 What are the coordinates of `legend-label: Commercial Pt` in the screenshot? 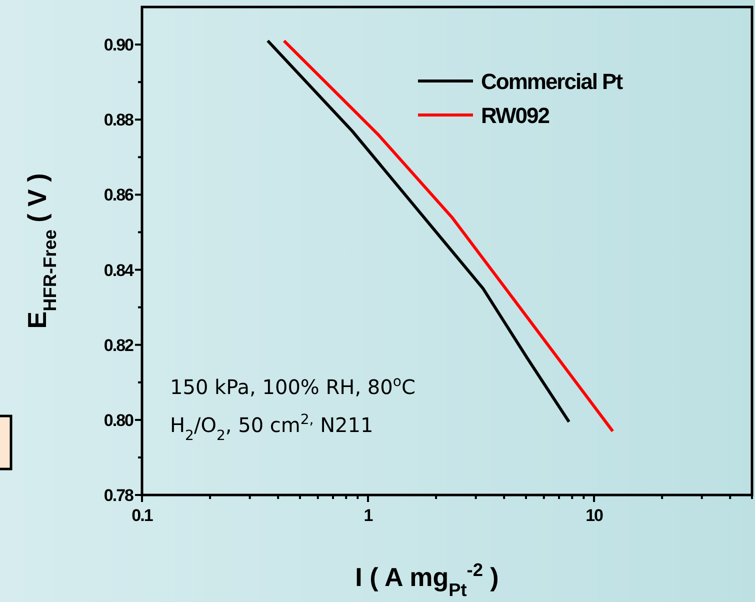 It's located at (552, 81).